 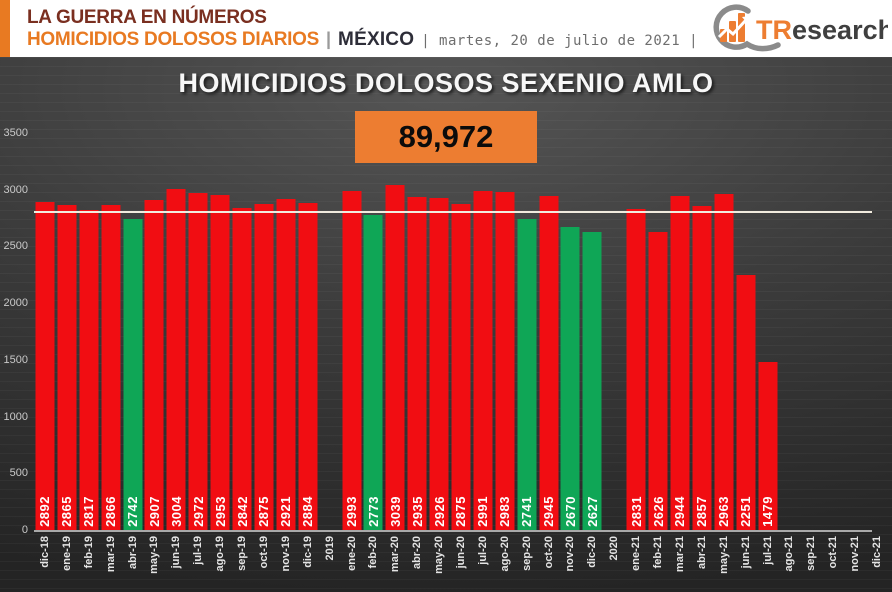 I want to click on bar: 3004, so click(x=176, y=359).